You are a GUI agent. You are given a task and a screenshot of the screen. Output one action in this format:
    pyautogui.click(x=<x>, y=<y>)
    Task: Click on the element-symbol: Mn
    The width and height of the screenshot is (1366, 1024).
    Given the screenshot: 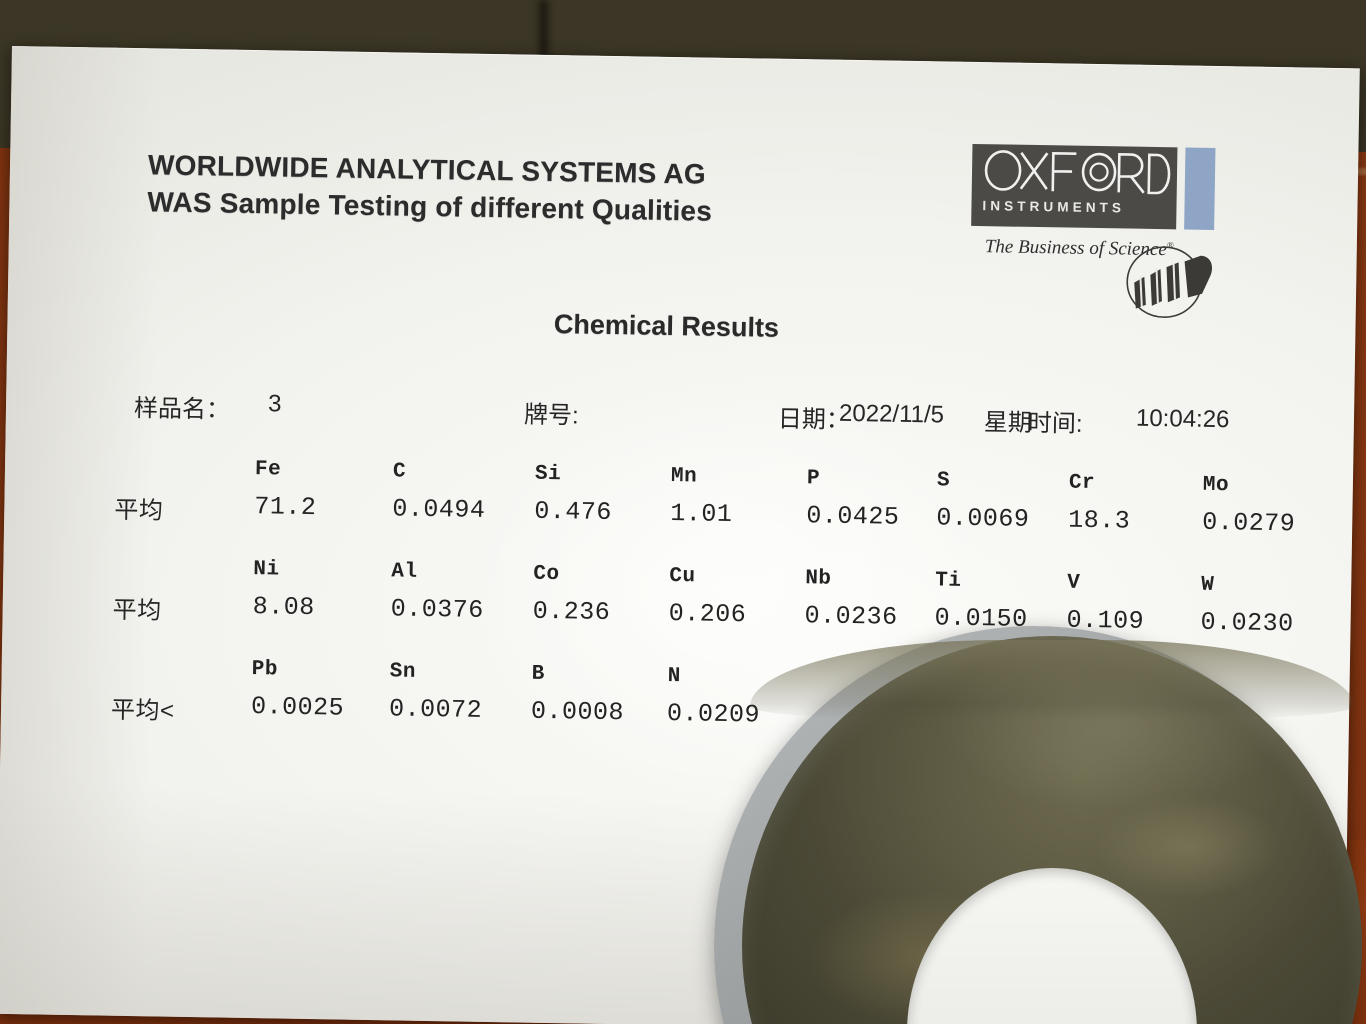 What is the action you would take?
    pyautogui.click(x=684, y=476)
    